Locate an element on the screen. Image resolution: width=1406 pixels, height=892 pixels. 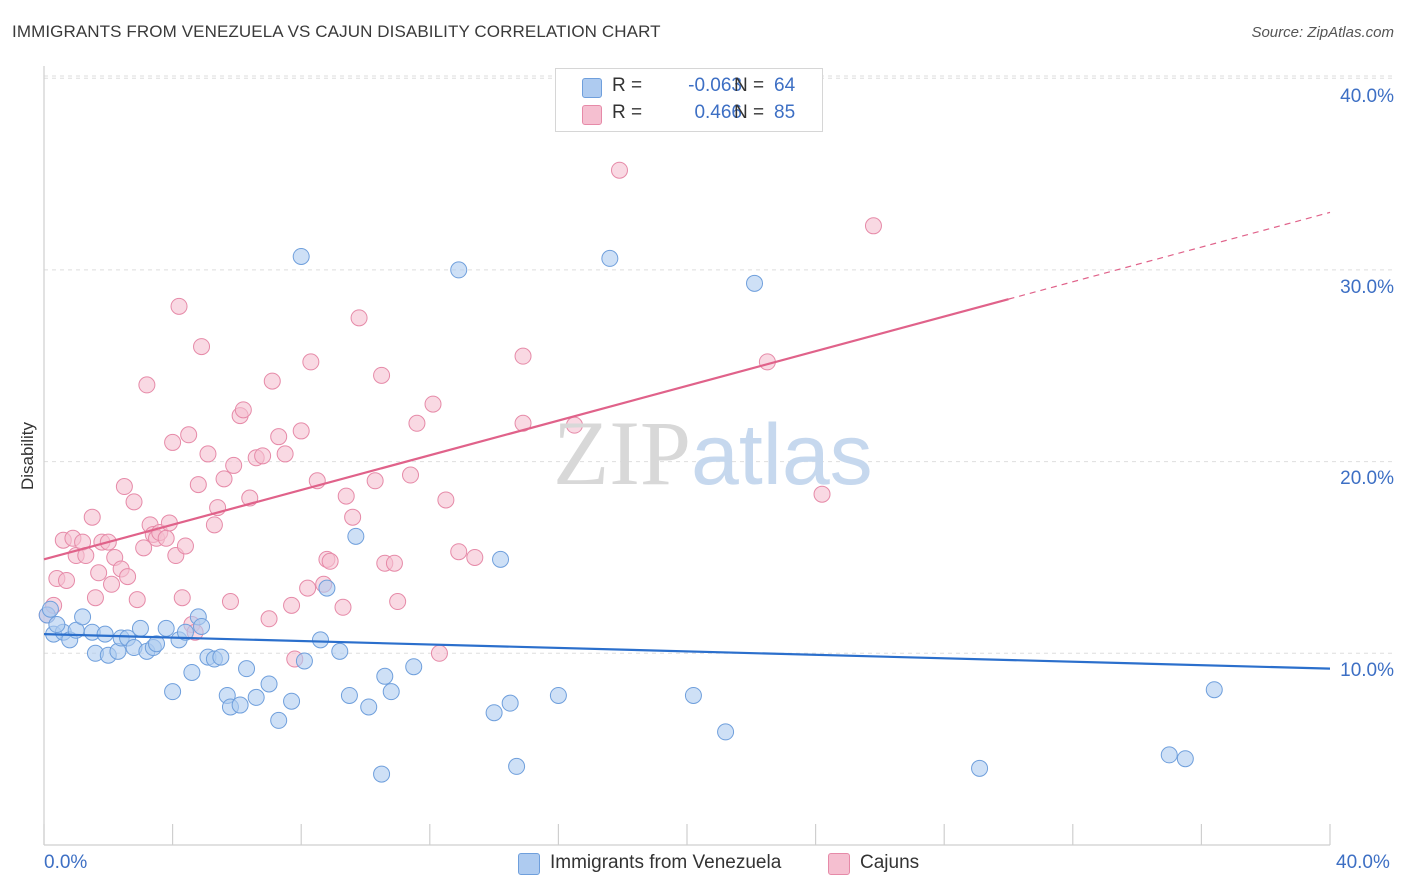
y-tick-label: 20.0% is located at coordinates (1367, 478).